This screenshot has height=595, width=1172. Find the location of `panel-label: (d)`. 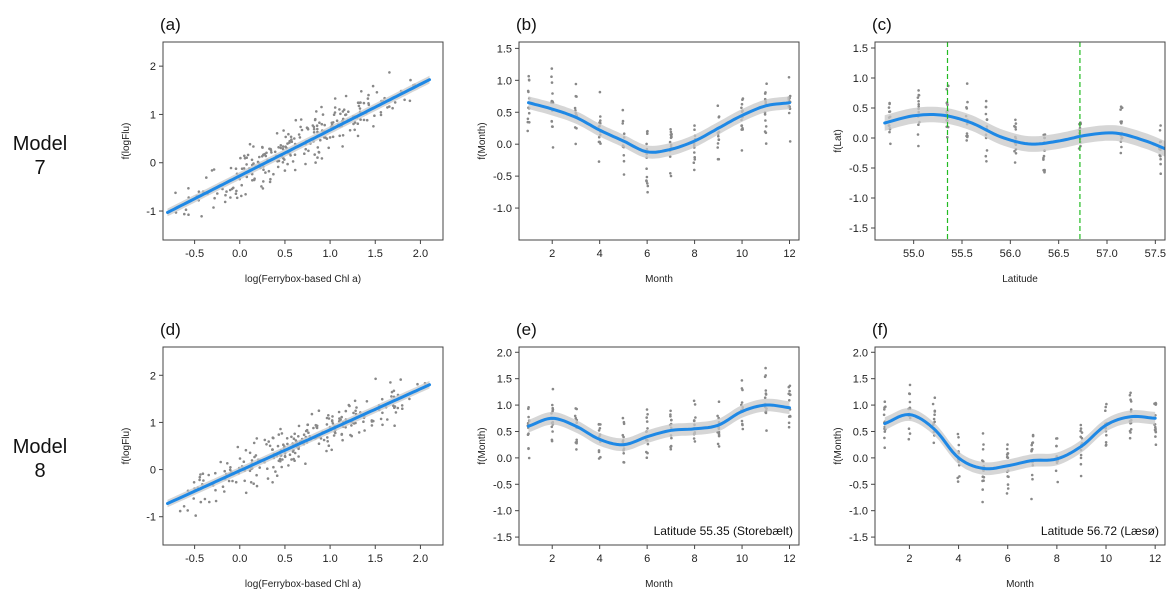

panel-label: (d) is located at coordinates (170, 329).